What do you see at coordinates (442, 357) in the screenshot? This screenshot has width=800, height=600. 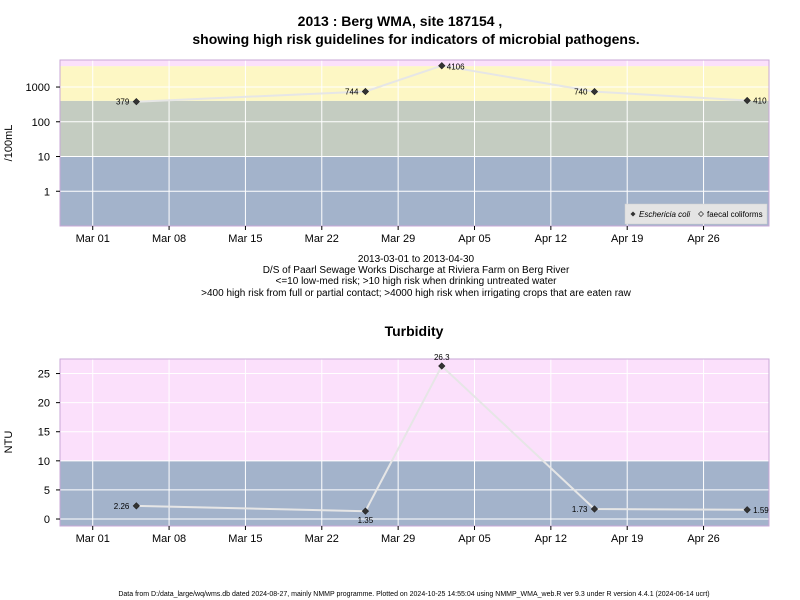 I see `data-label: 26.3` at bounding box center [442, 357].